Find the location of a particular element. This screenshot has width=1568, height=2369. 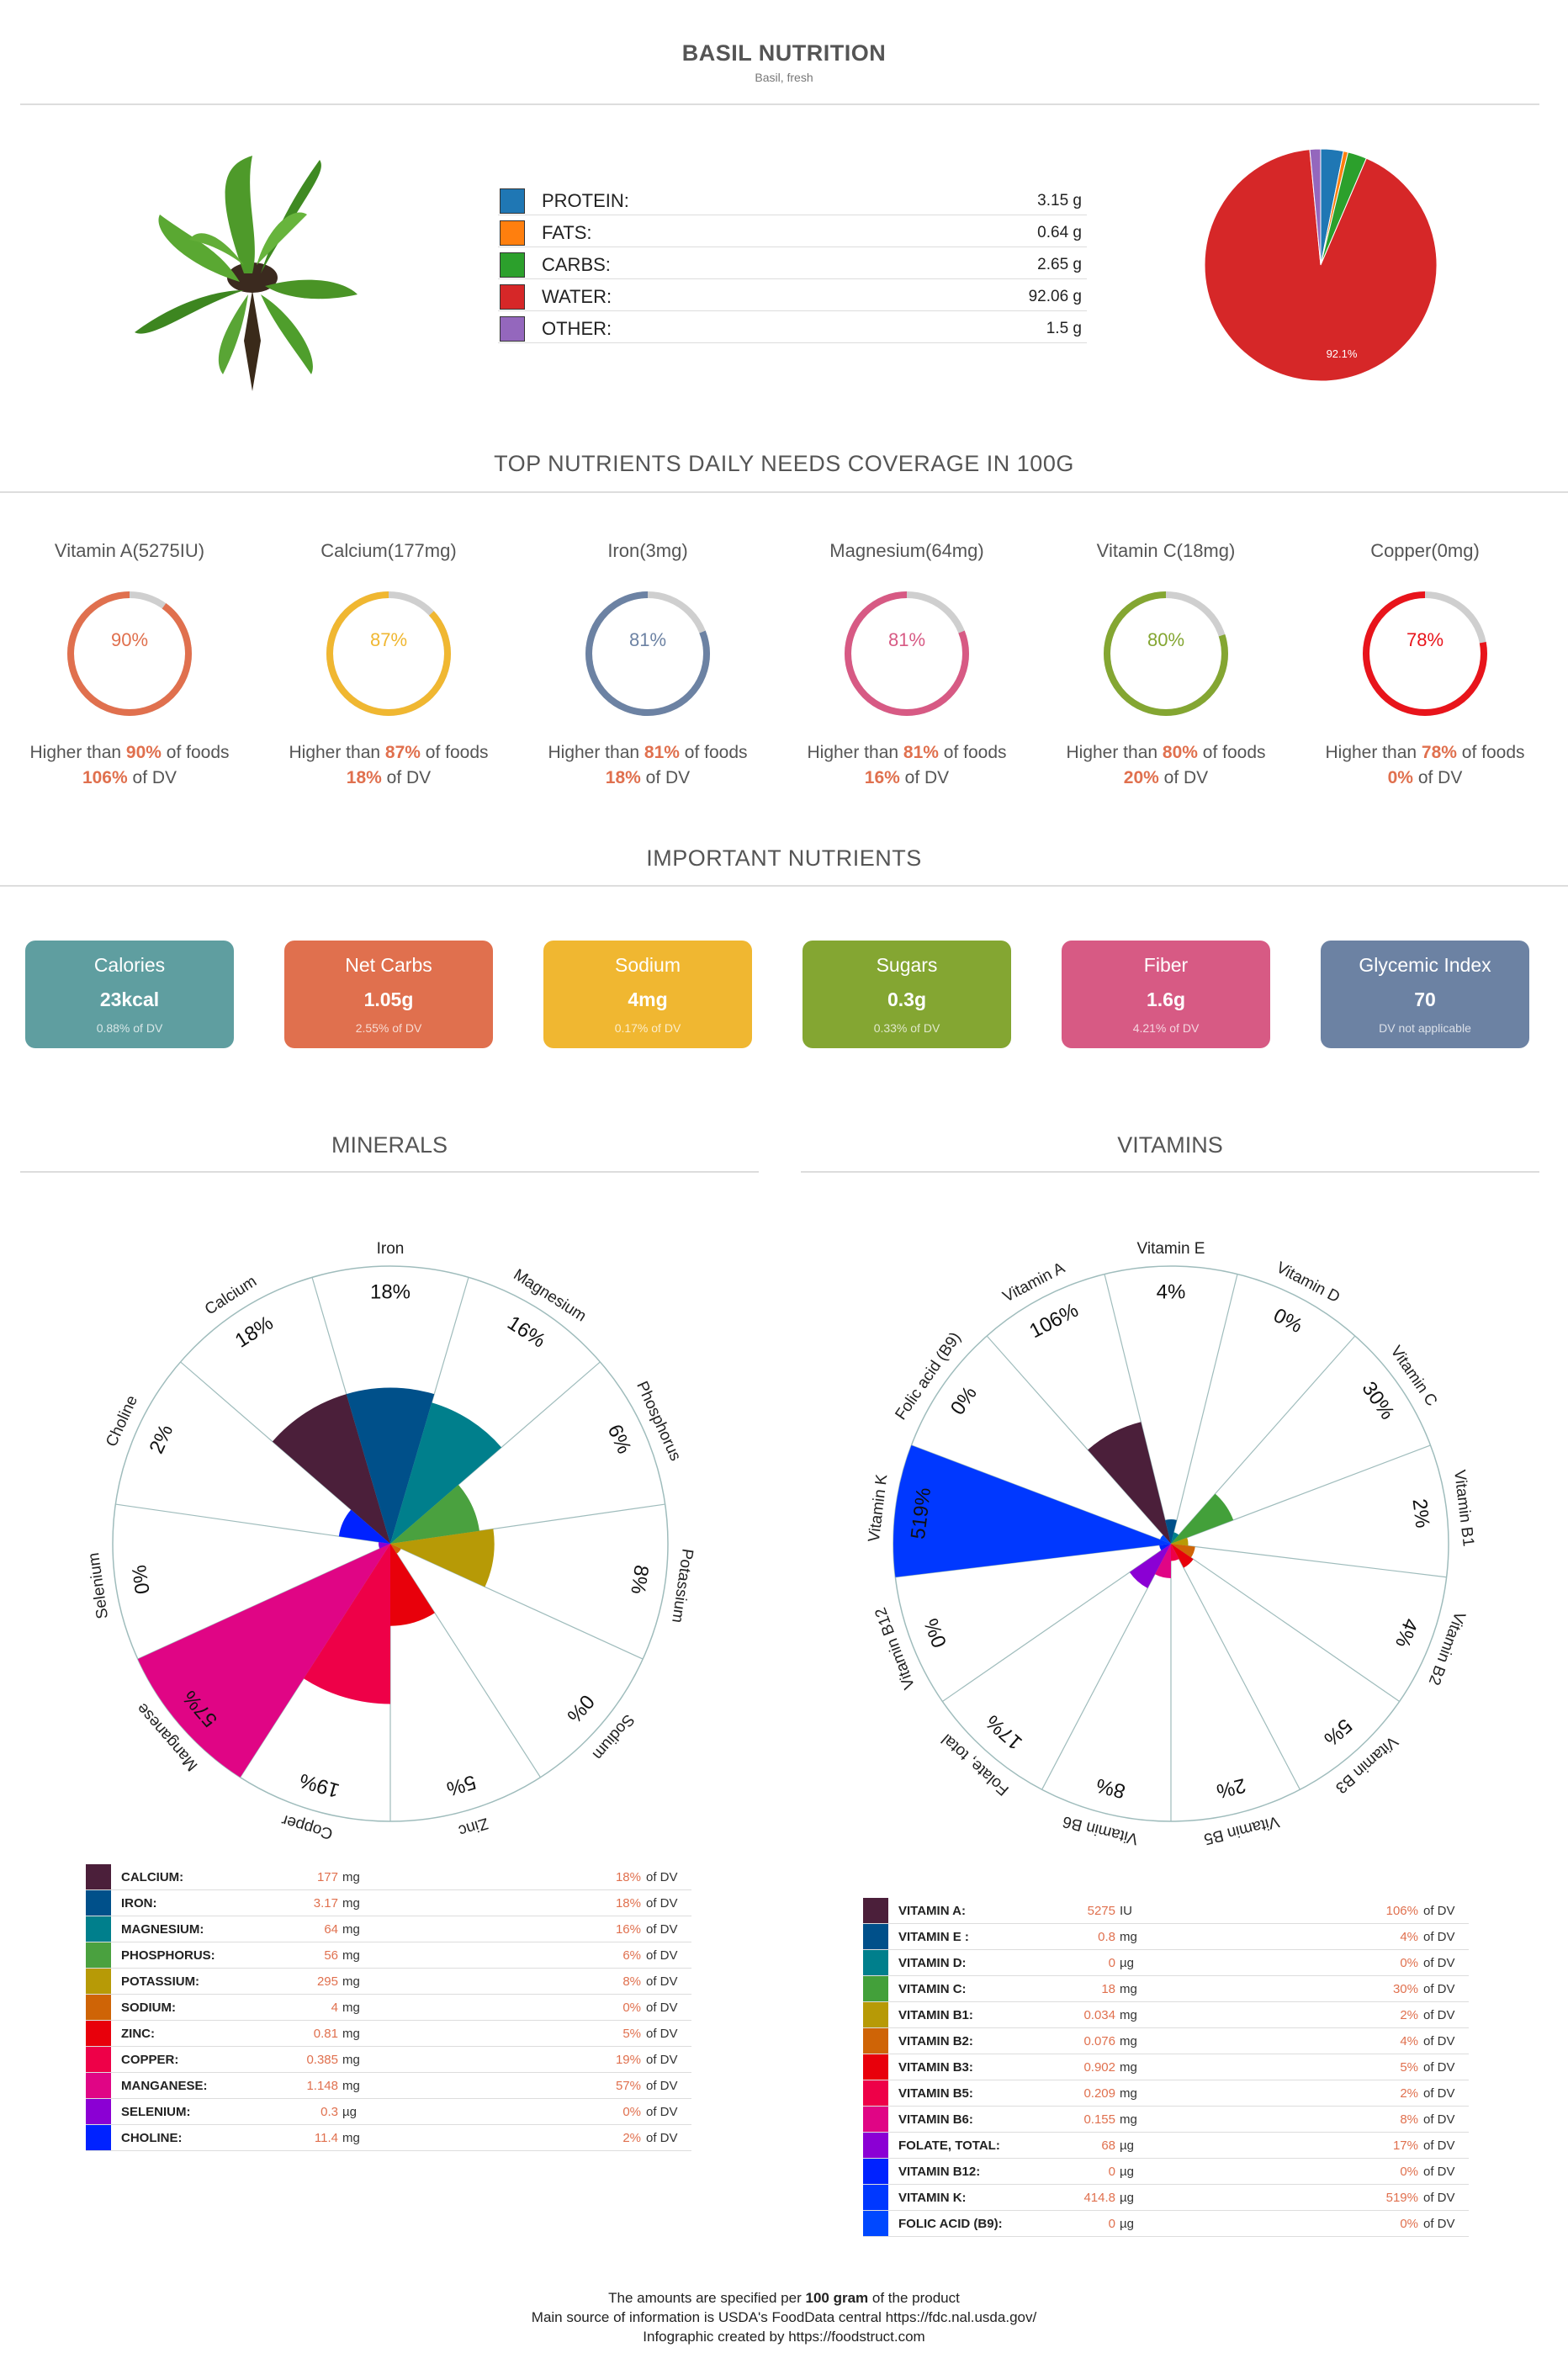

chart-category-label: Copper is located at coordinates (307, 1826).